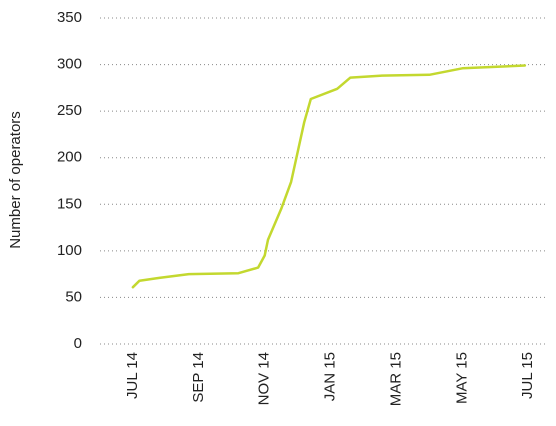  I want to click on y-axis-label: Number of operators, so click(15, 180).